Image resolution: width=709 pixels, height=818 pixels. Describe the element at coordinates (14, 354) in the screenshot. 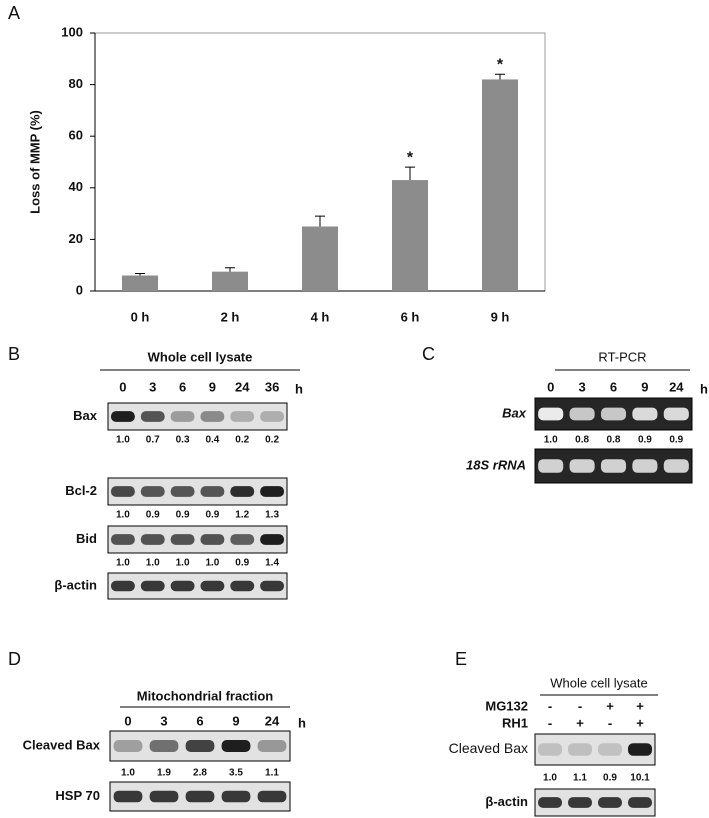

I see `panel-label: B` at that location.